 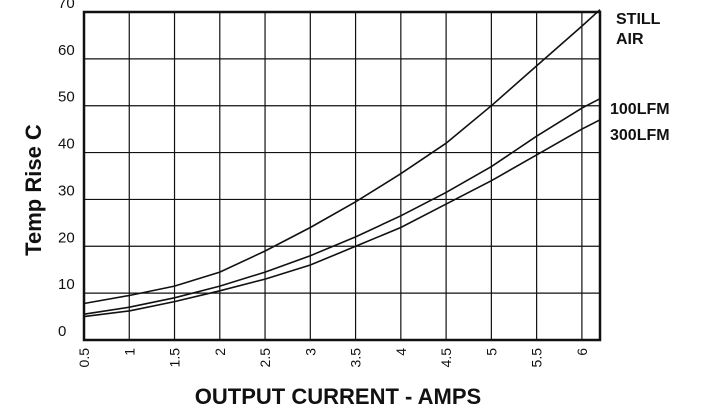 I want to click on x-tick-label-5: 3, so click(x=310, y=352).